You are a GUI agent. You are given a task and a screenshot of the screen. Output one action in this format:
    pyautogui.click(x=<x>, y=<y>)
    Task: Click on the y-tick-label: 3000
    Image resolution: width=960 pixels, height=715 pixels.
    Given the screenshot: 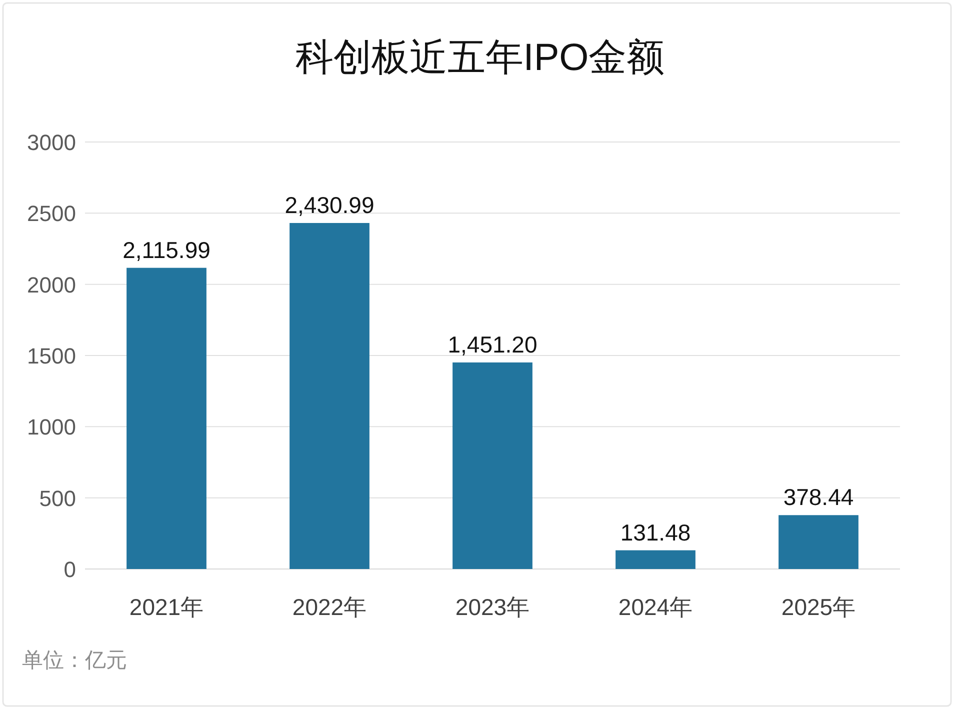 What is the action you would take?
    pyautogui.click(x=51, y=142)
    